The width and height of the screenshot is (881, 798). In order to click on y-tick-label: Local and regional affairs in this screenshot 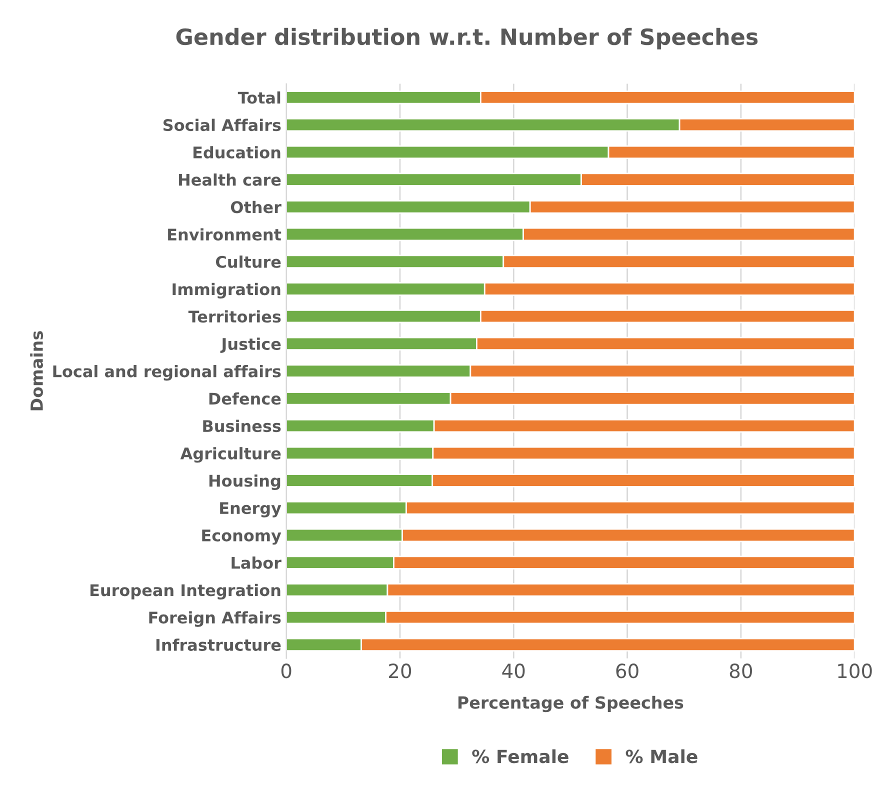, I will do `click(167, 373)`.